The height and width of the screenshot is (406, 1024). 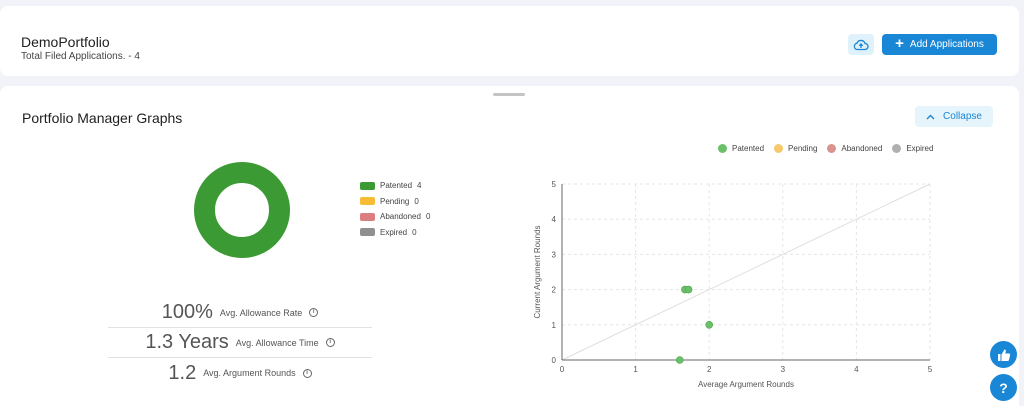 What do you see at coordinates (946, 44) in the screenshot?
I see `add-applications-label: Add Applications` at bounding box center [946, 44].